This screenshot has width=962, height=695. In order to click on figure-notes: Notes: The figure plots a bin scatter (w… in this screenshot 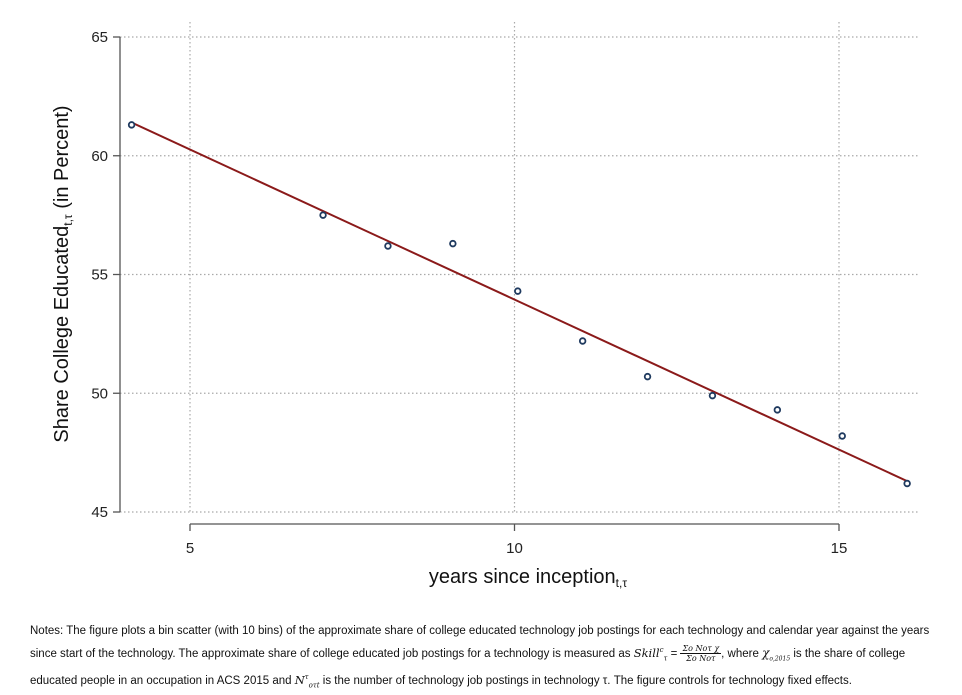, I will do `click(486, 658)`.